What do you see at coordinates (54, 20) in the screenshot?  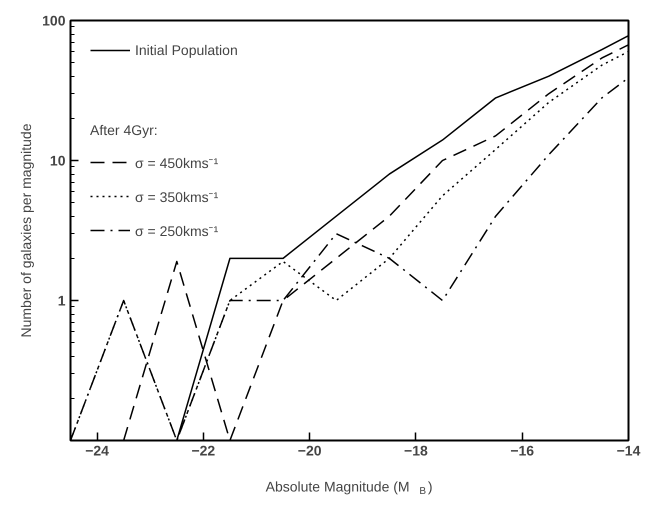 I see `y-tick-label: 100` at bounding box center [54, 20].